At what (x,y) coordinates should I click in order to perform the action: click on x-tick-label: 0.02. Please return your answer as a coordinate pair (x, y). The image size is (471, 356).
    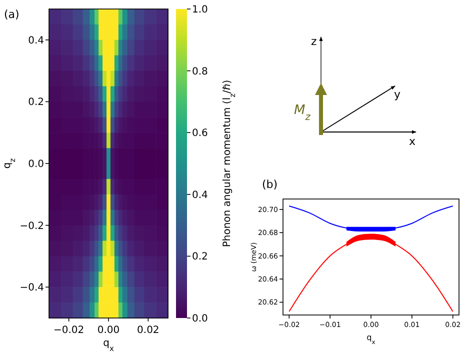
    Looking at the image, I should click on (148, 330).